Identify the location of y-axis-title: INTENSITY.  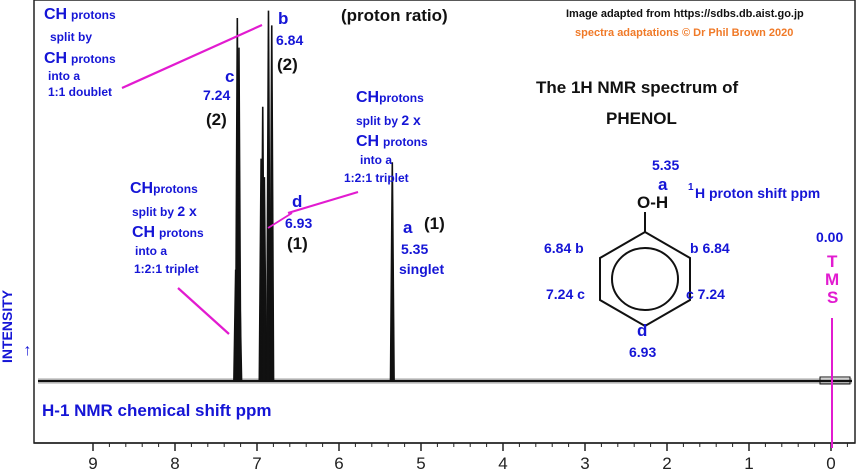
(7, 326).